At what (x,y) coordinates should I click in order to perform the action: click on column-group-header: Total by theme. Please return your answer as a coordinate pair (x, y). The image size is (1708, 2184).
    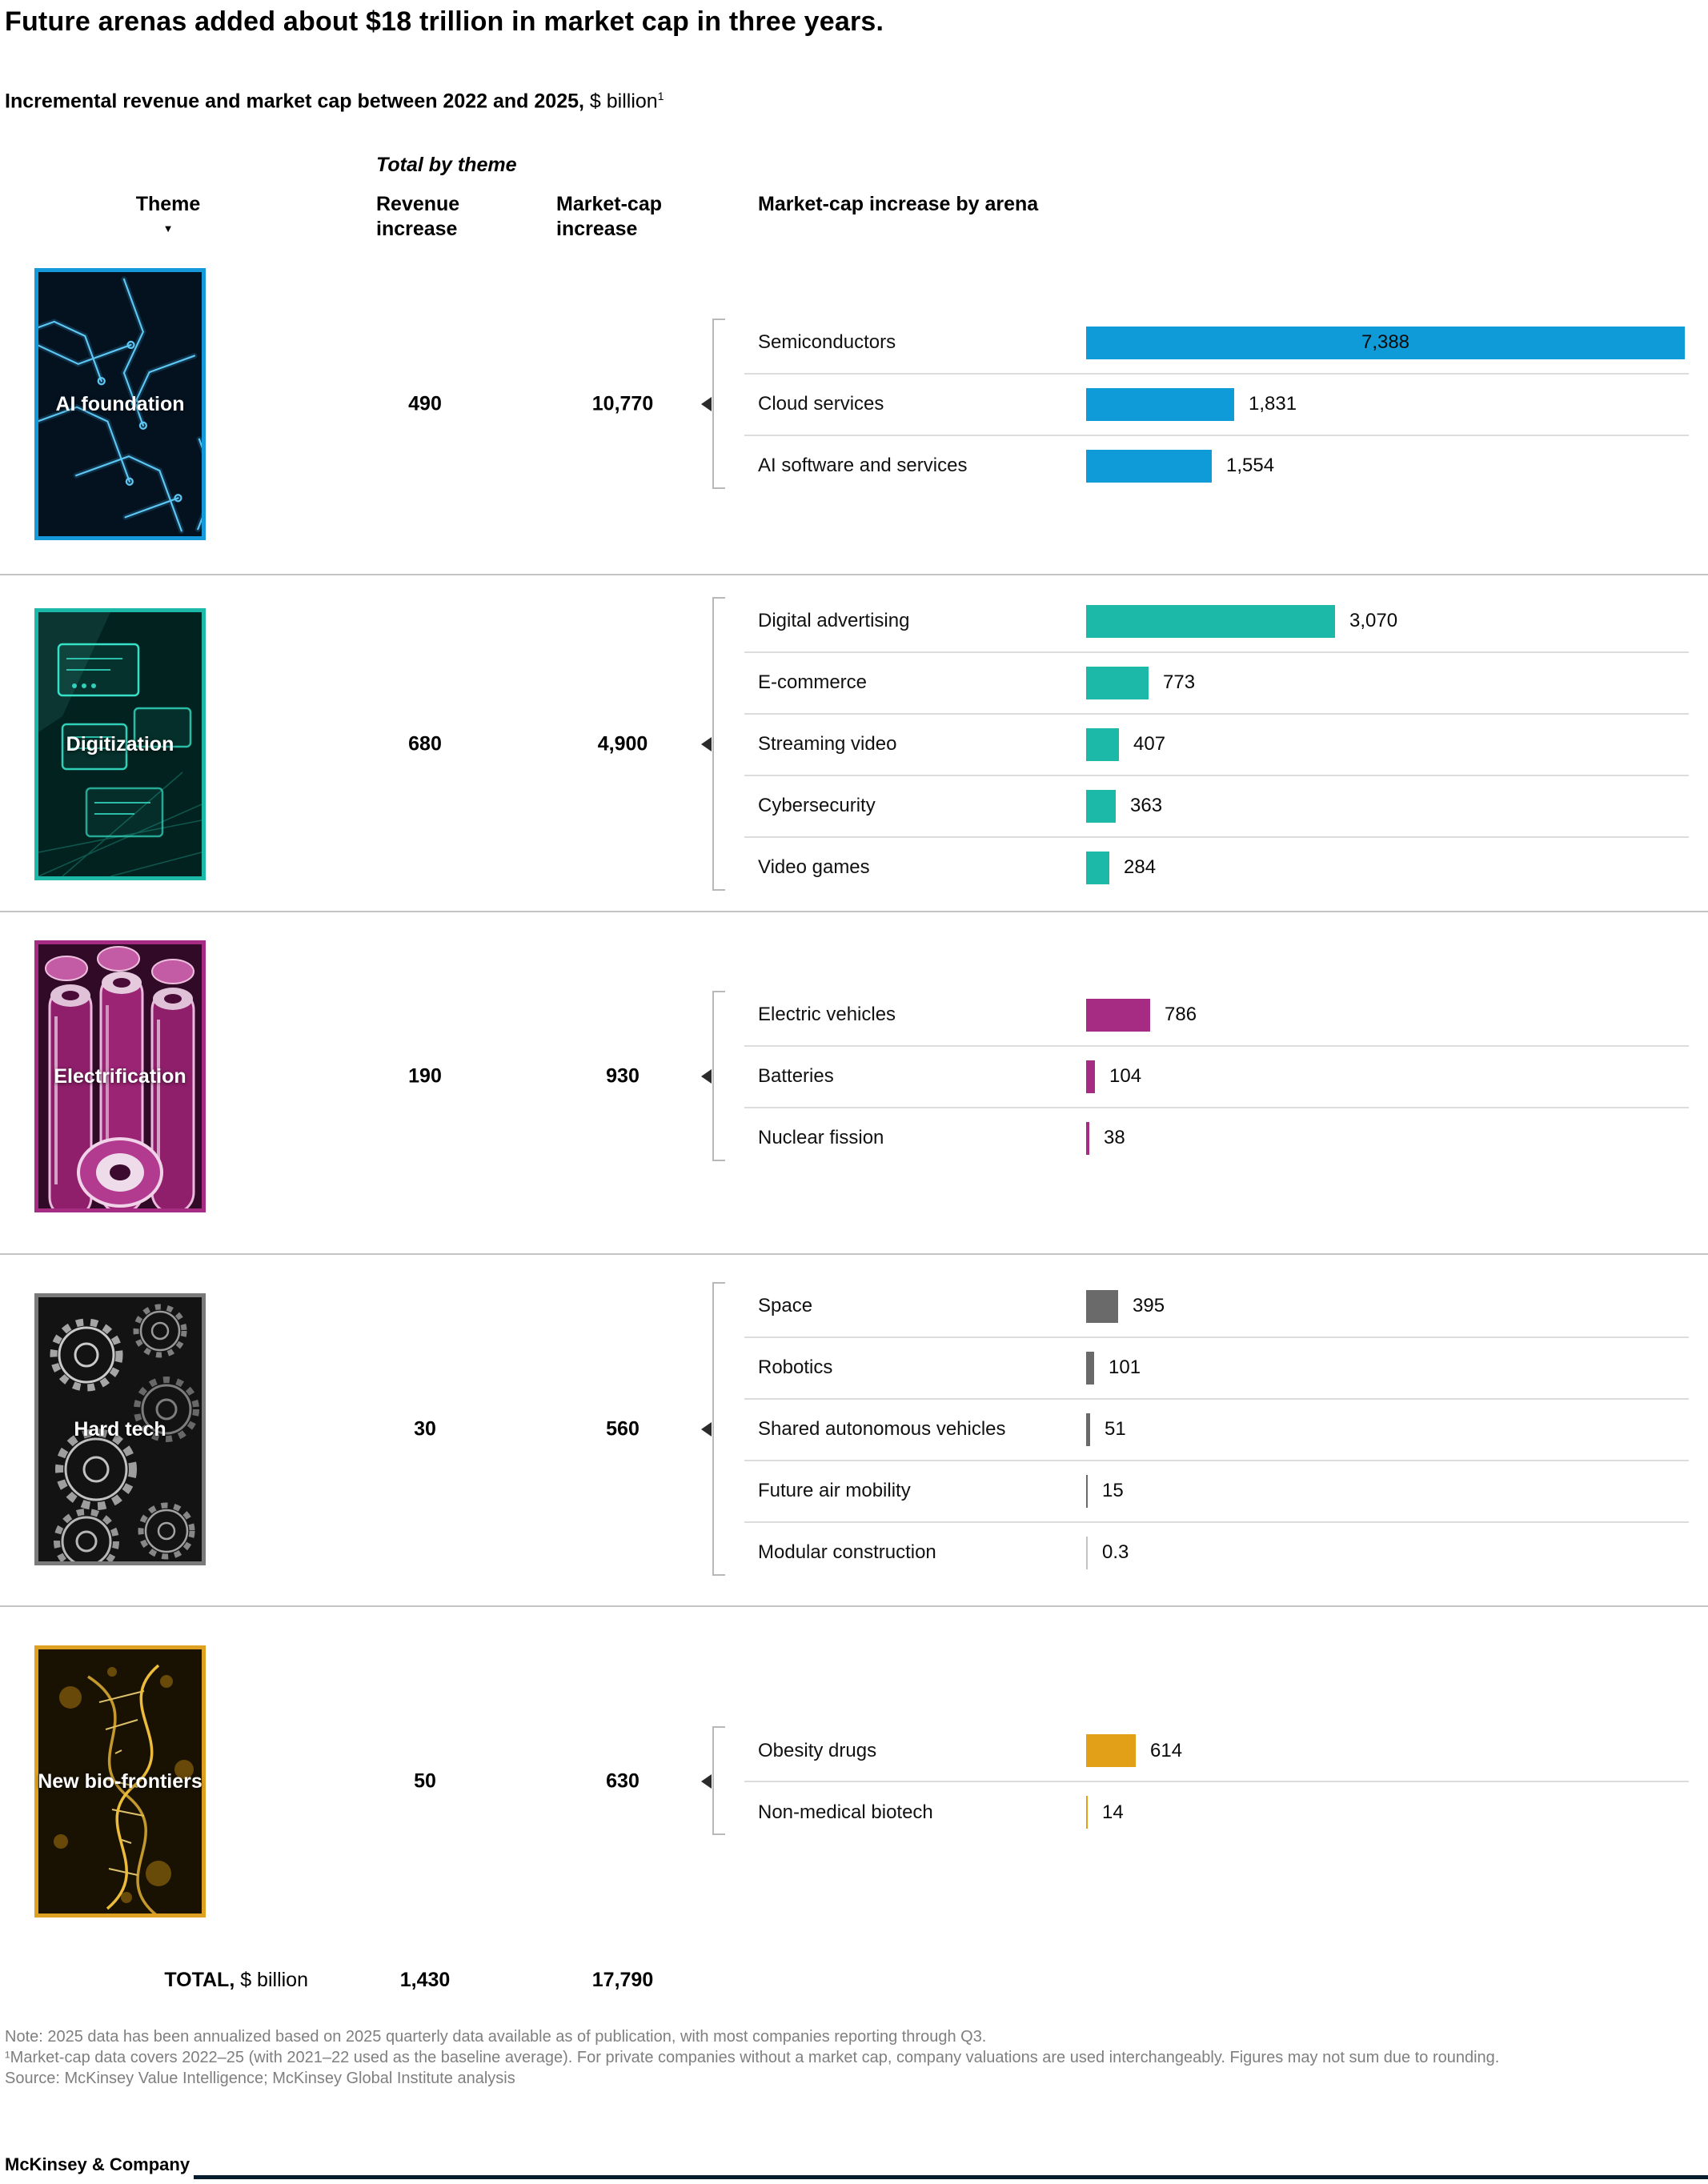
    Looking at the image, I should click on (446, 165).